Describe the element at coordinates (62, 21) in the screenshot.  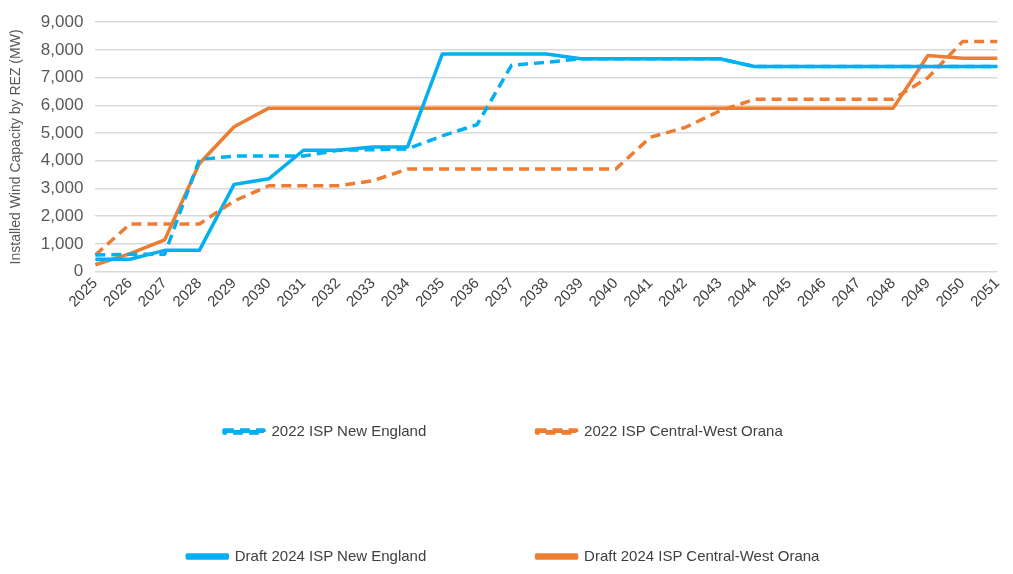
I see `y-tick-label: 9,000` at that location.